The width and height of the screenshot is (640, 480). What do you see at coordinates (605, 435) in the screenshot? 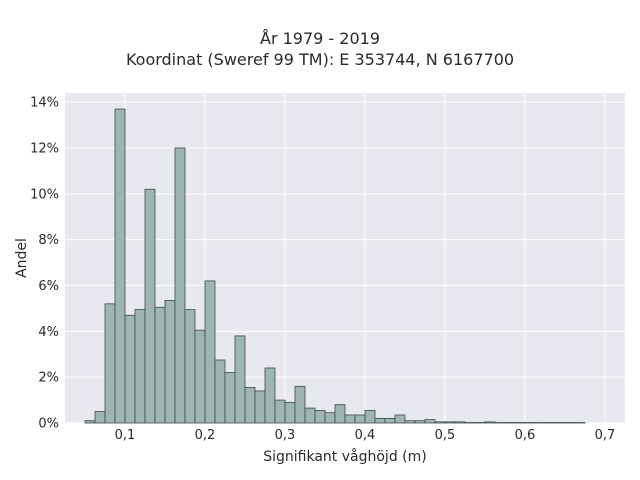
I see `x-tick-label: 0,7` at bounding box center [605, 435].